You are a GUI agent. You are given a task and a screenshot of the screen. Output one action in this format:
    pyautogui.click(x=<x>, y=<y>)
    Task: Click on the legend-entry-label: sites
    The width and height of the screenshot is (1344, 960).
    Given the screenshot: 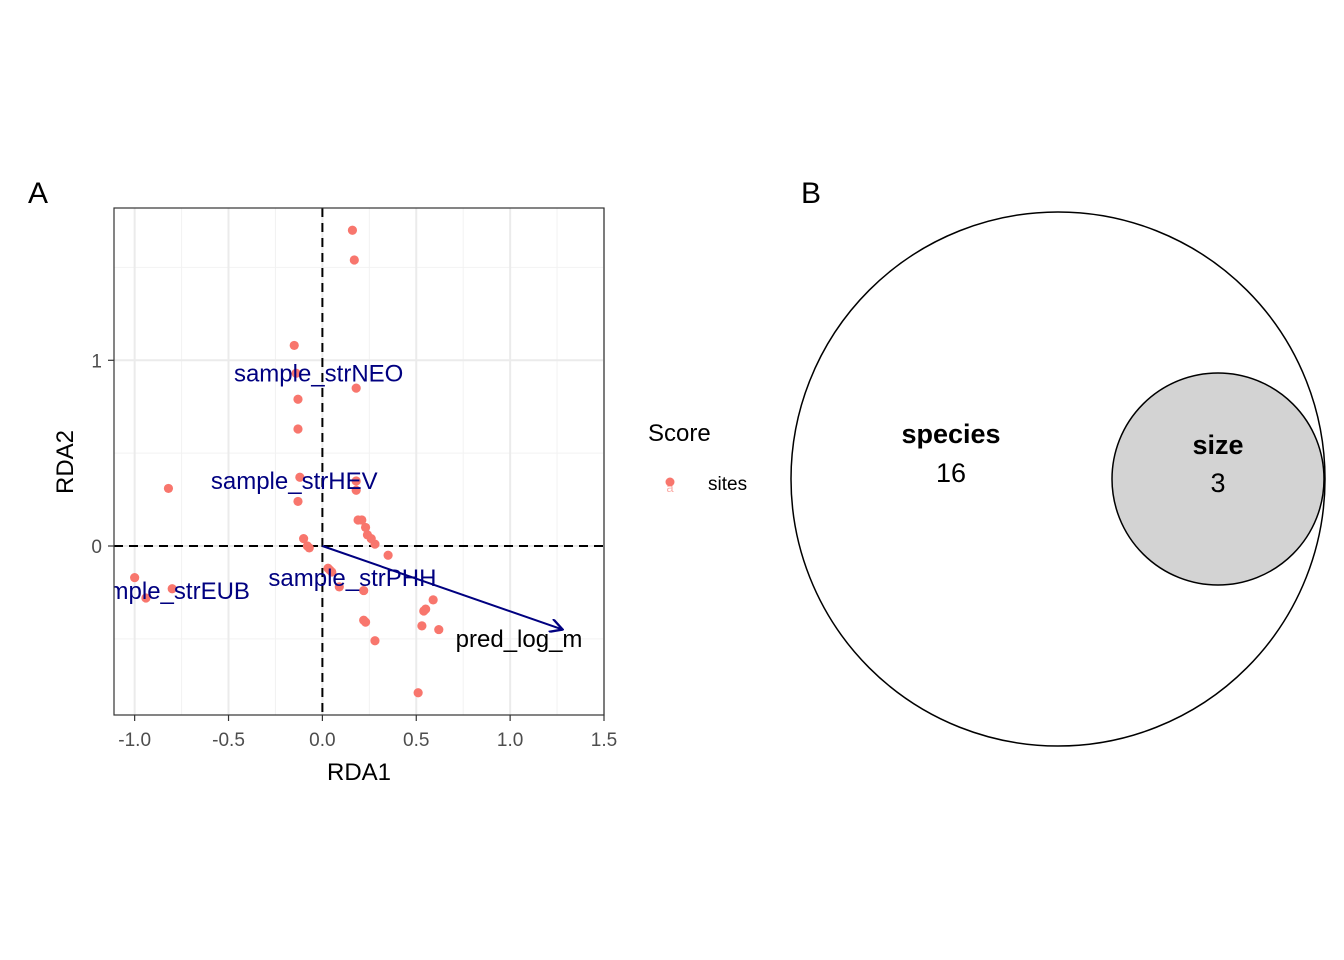 What is the action you would take?
    pyautogui.click(x=727, y=484)
    